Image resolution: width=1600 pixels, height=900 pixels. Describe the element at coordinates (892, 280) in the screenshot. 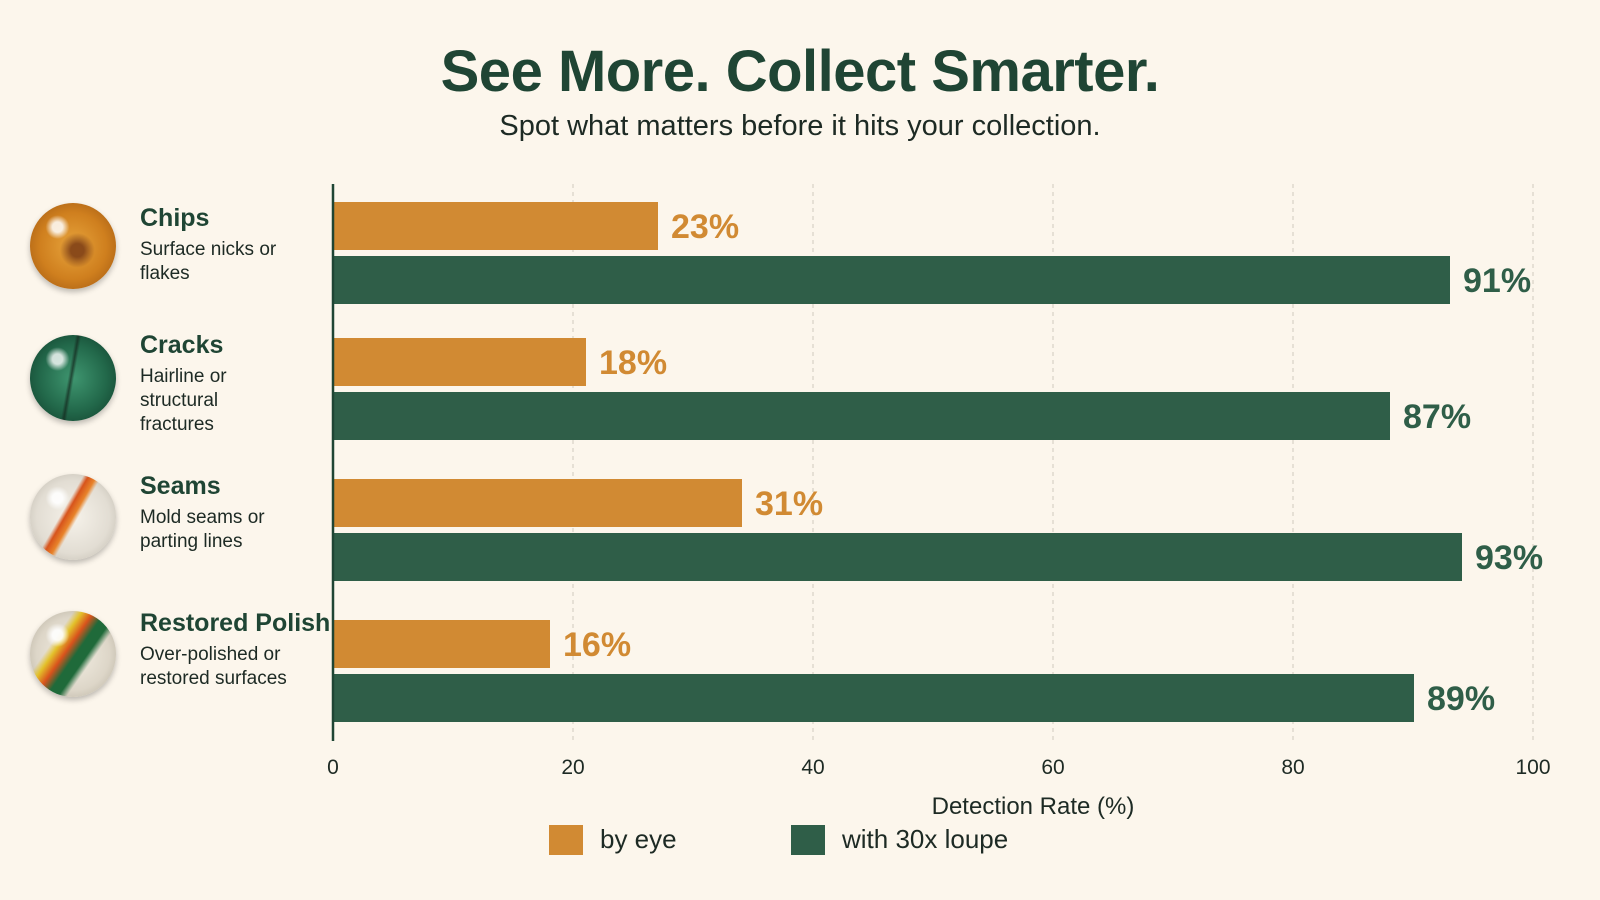

I see `bar-loupe-chips` at that location.